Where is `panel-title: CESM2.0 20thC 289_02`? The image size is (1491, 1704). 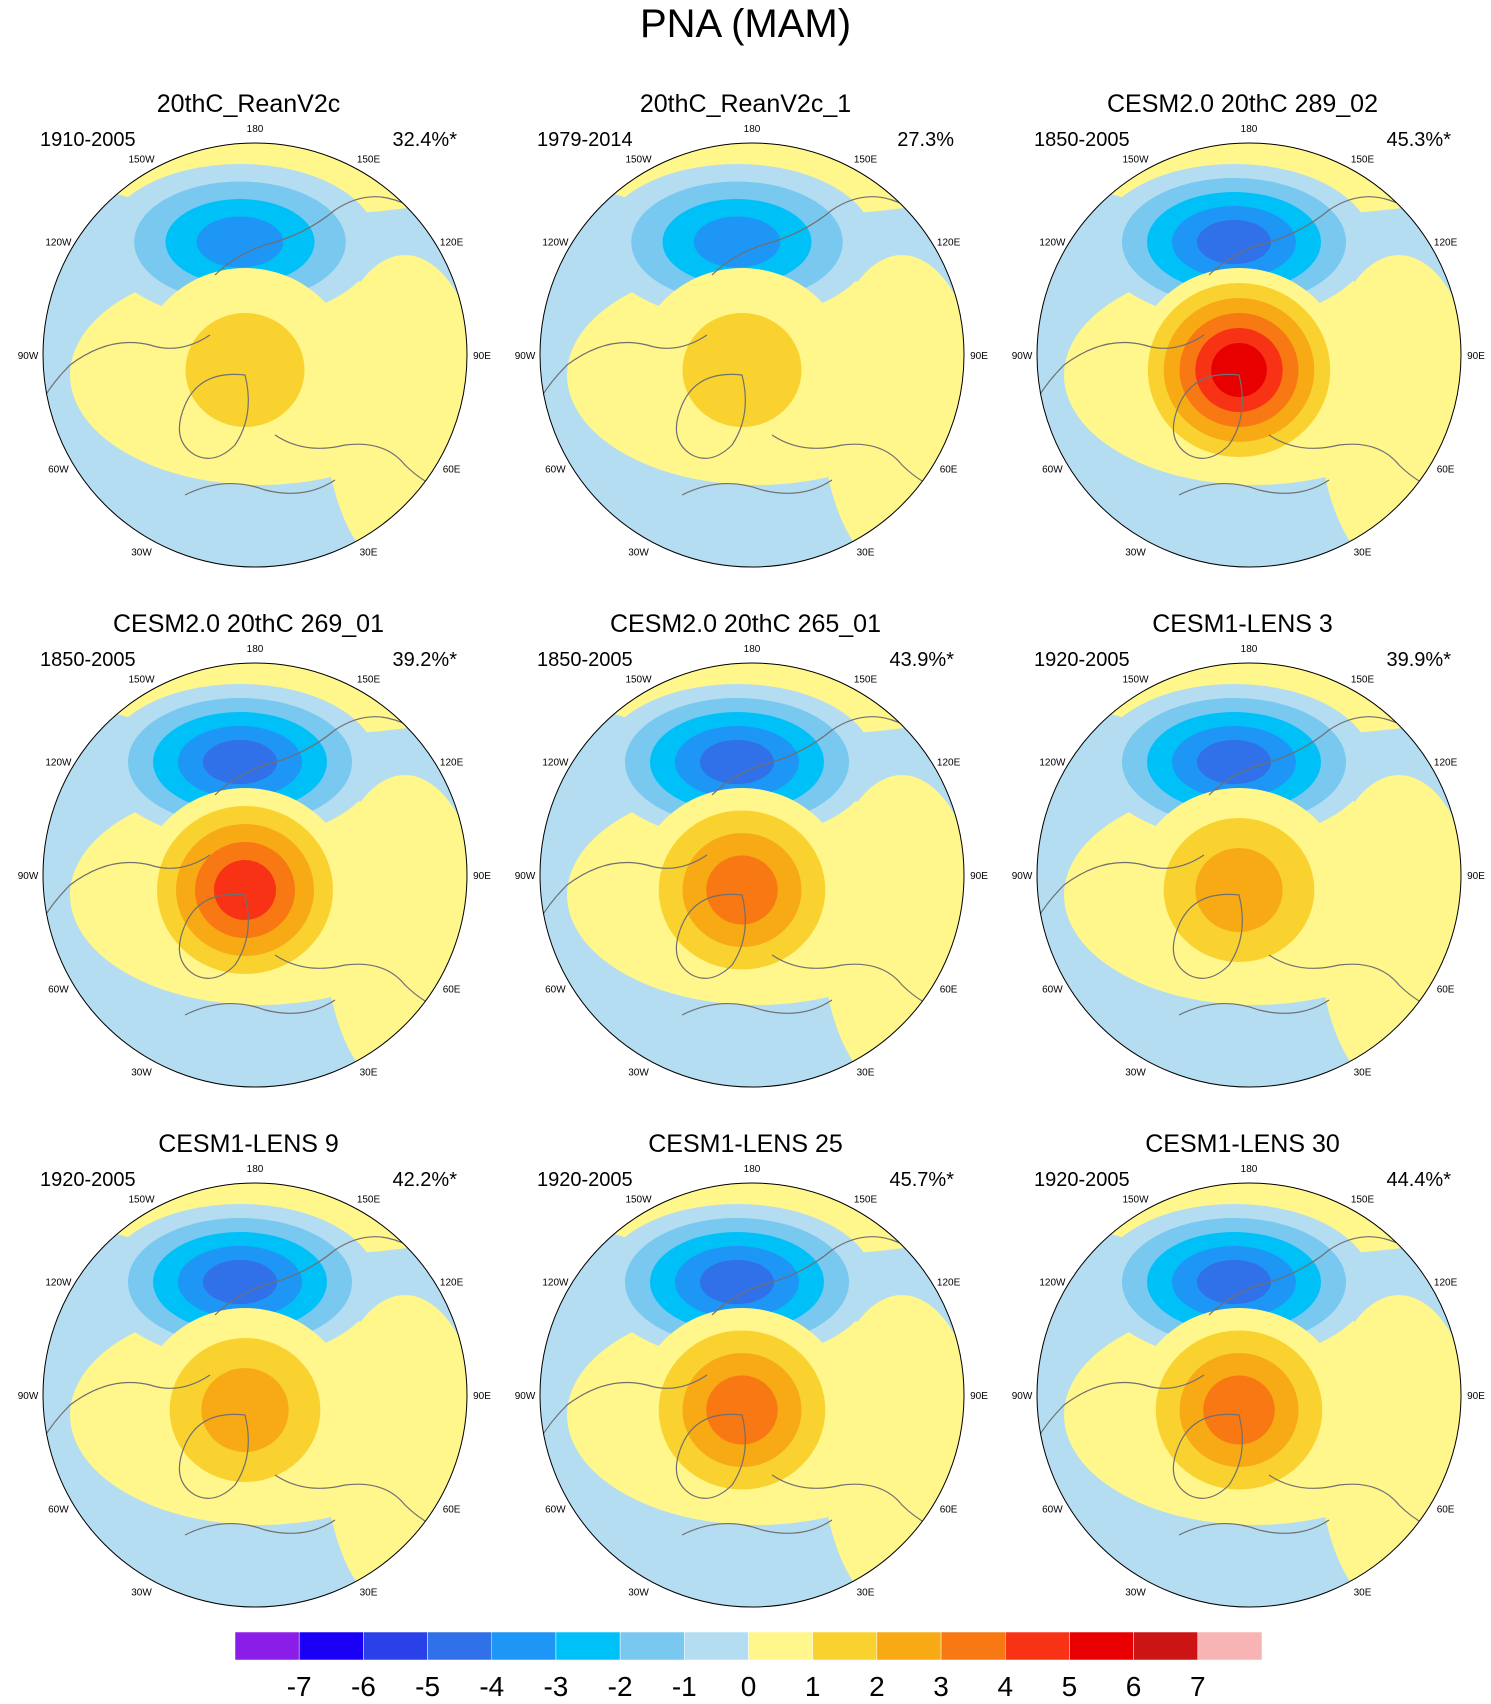
panel-title: CESM2.0 20thC 289_02 is located at coordinates (1242, 104).